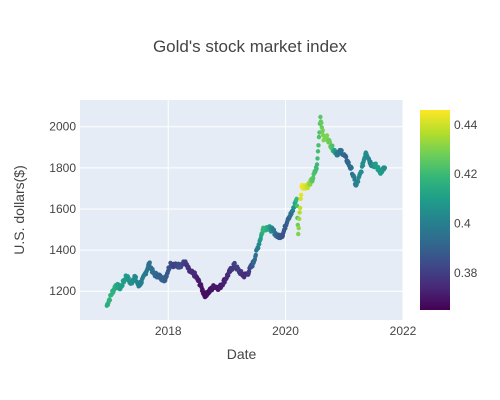  I want to click on x-tick-label: 2022, so click(403, 331).